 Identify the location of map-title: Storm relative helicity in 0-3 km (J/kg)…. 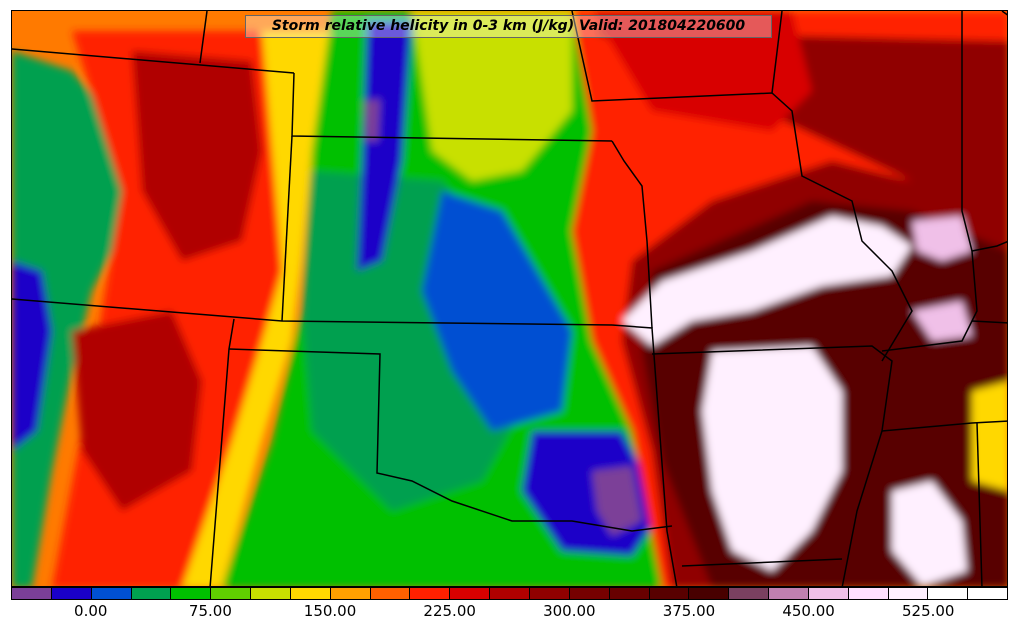
(508, 26).